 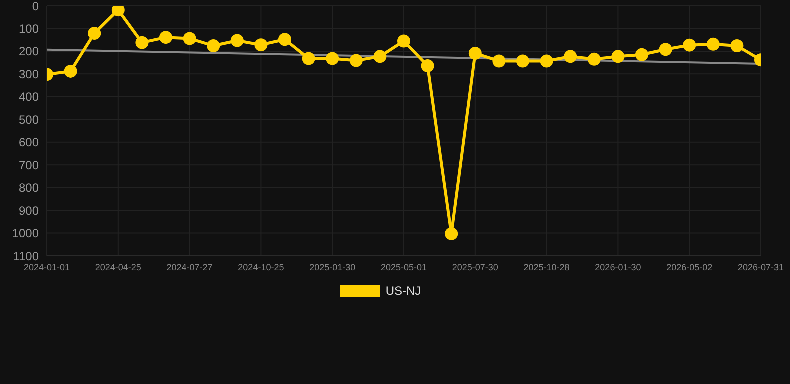 I want to click on y-tick-label: 100, so click(x=29, y=29).